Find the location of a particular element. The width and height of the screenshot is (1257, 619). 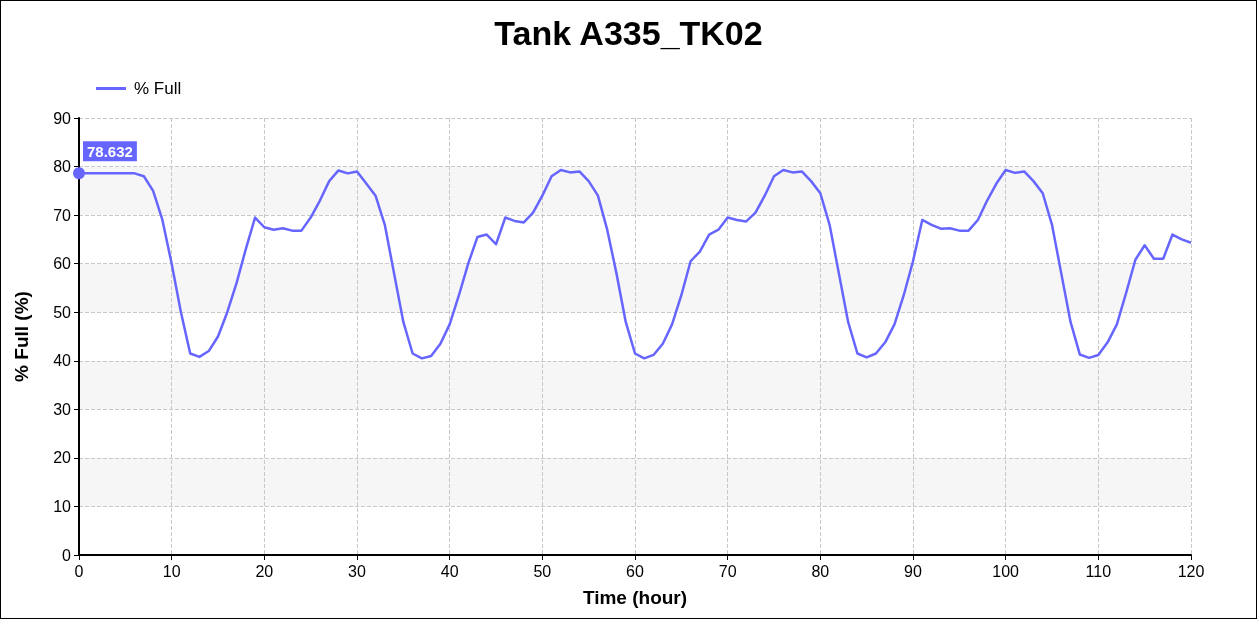

annotation: 78.632 is located at coordinates (110, 152).